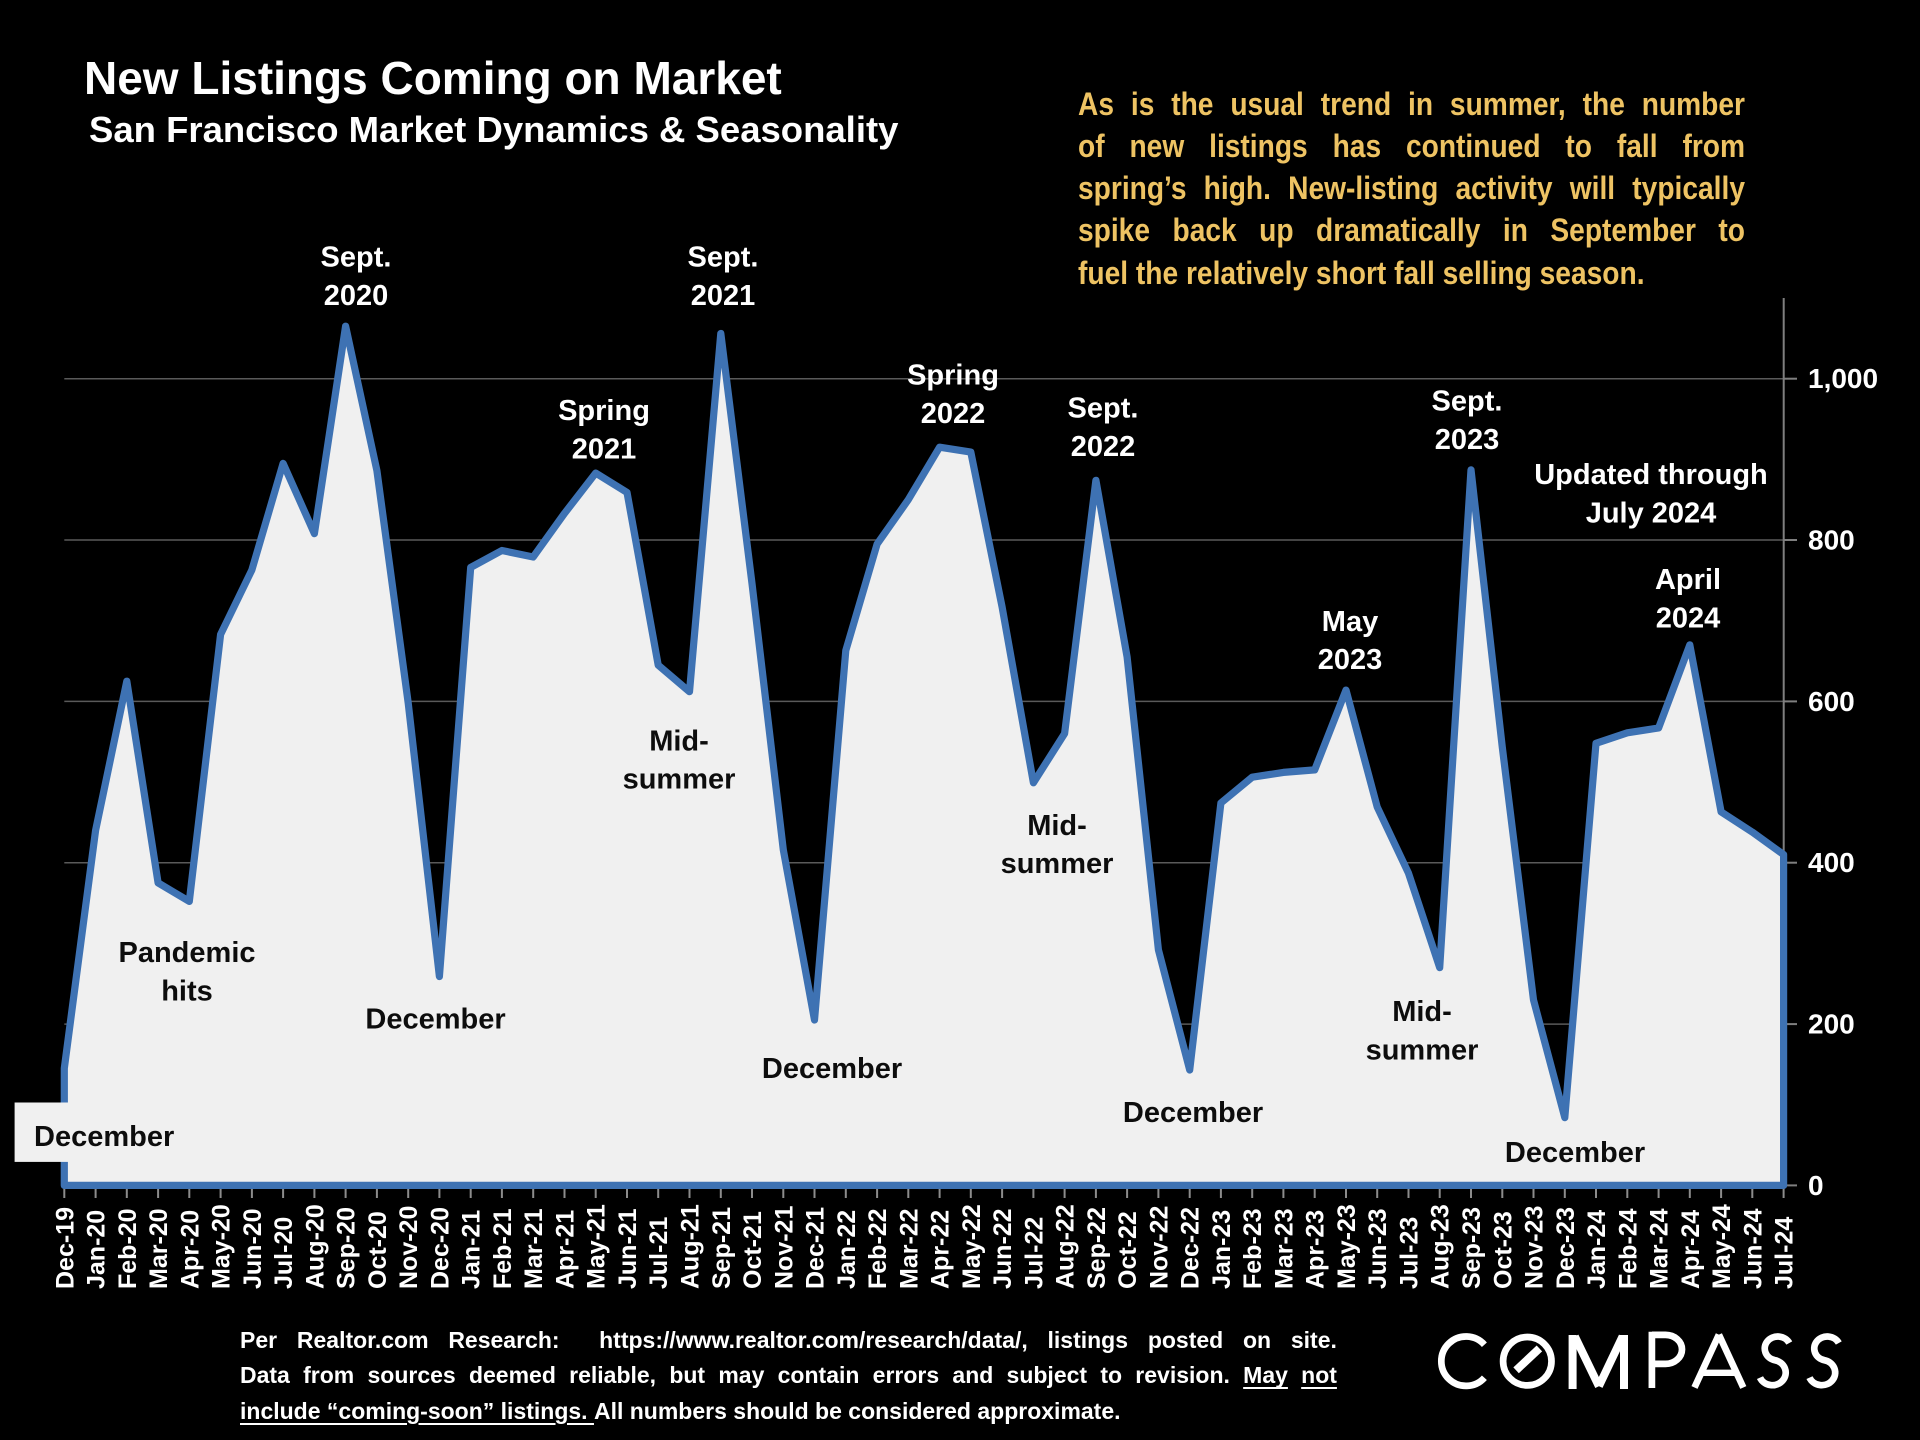 The width and height of the screenshot is (1920, 1440). What do you see at coordinates (1688, 580) in the screenshot?
I see `svg-text: April` at bounding box center [1688, 580].